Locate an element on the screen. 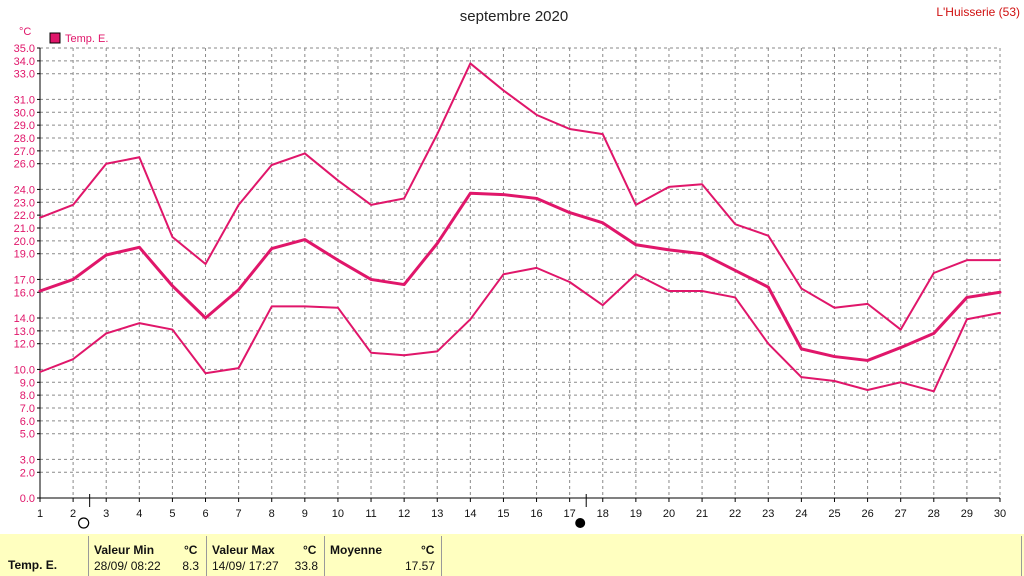 This screenshot has width=1024, height=576. y-tick-label: 28.0 is located at coordinates (24, 139).